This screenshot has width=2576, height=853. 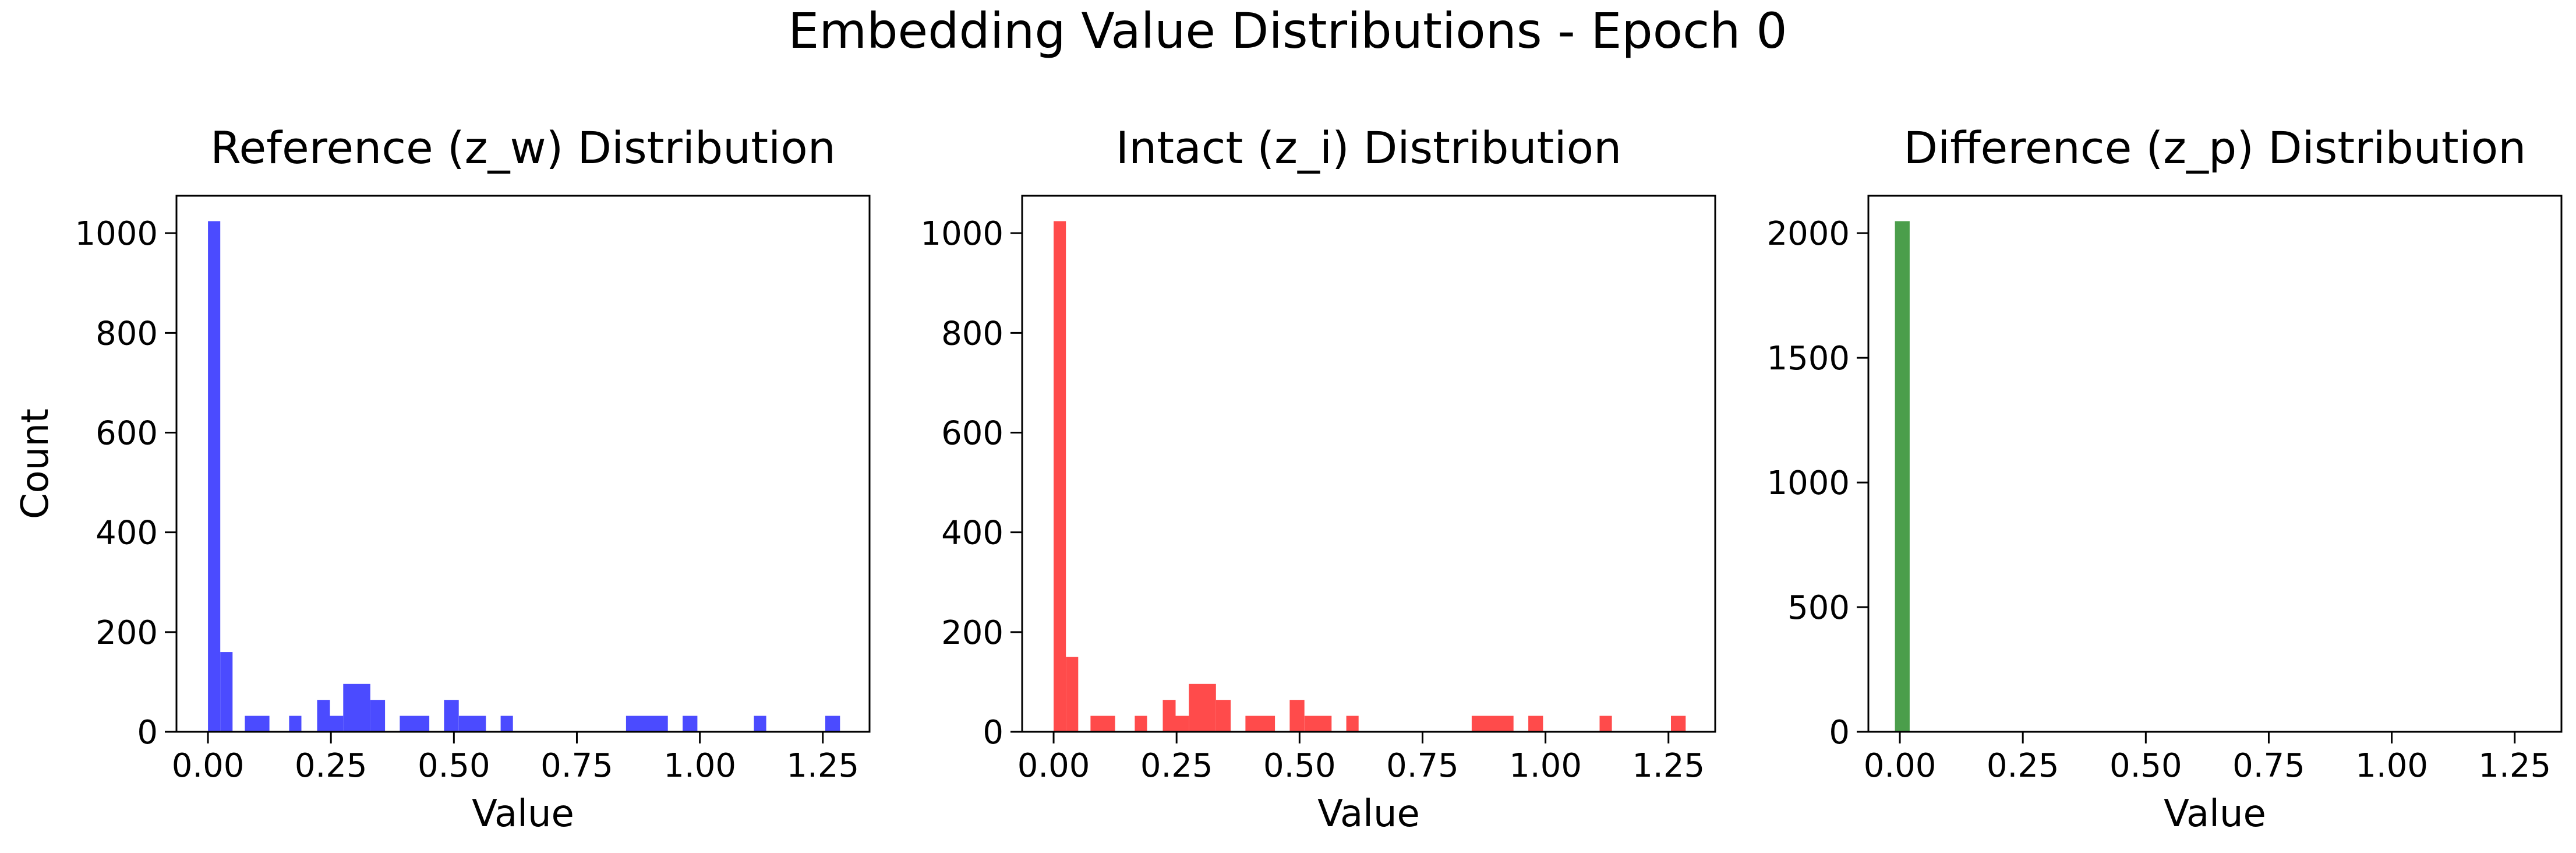 I want to click on subplot-title: Intact (z_i) Distribution, so click(x=1369, y=148).